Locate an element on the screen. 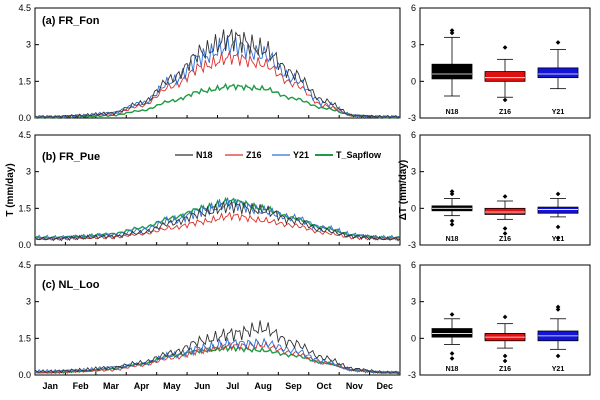 This screenshot has width=600, height=400. x-tick-label: May is located at coordinates (172, 386).